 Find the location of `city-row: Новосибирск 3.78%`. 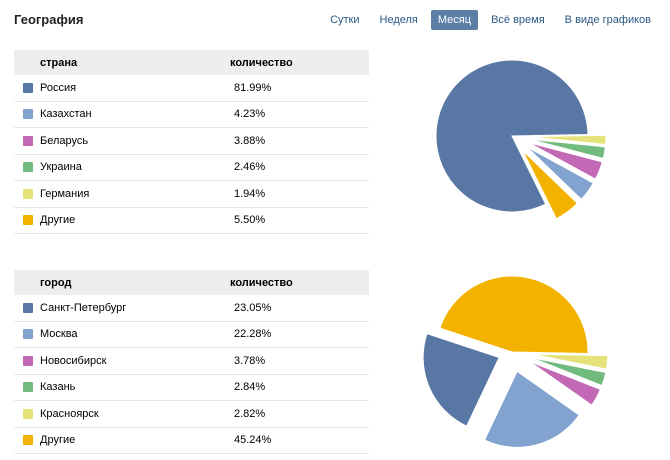

city-row: Новосибирск 3.78% is located at coordinates (191, 361).